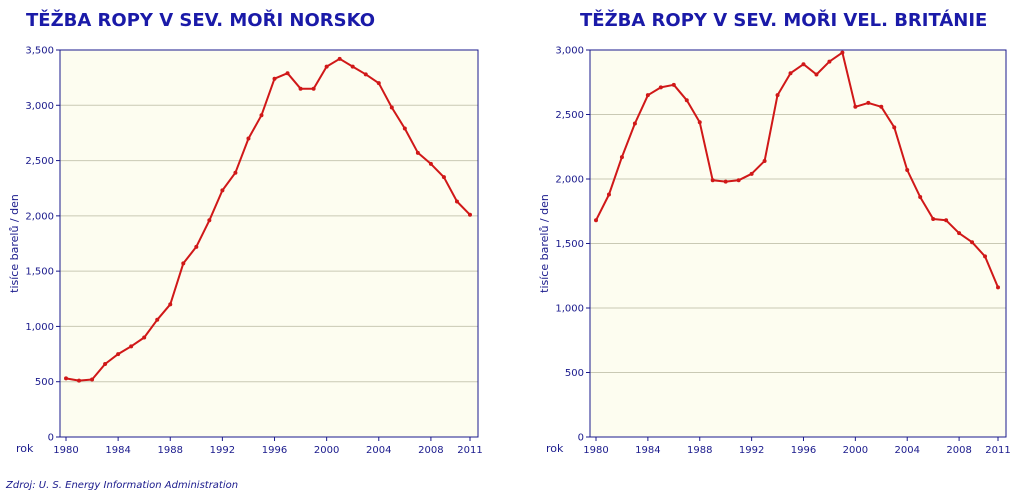  What do you see at coordinates (569, 51) in the screenshot?
I see `y-tick-label: 3,000` at bounding box center [569, 51].